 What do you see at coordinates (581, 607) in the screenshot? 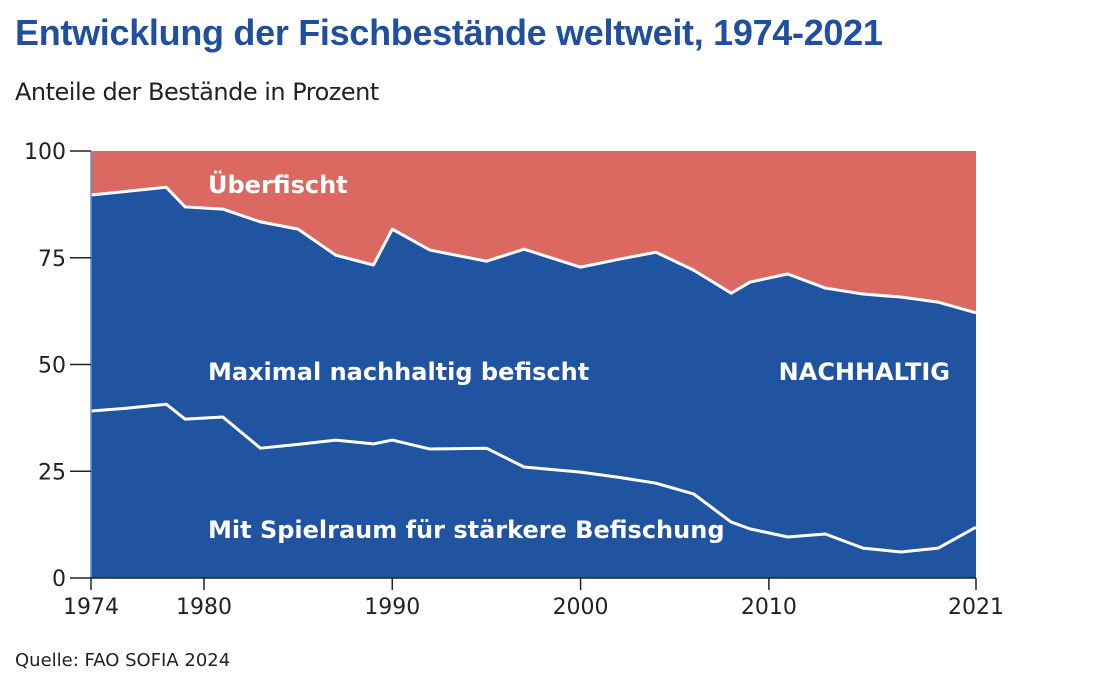
I see `x-tick-label: 2000` at bounding box center [581, 607].